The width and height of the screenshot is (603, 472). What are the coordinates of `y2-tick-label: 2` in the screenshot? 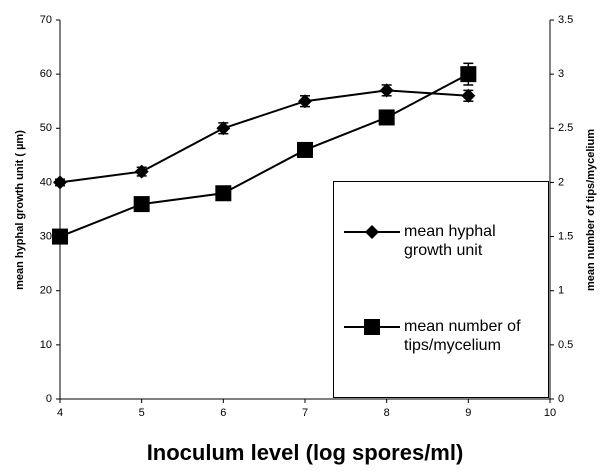 It's located at (561, 182).